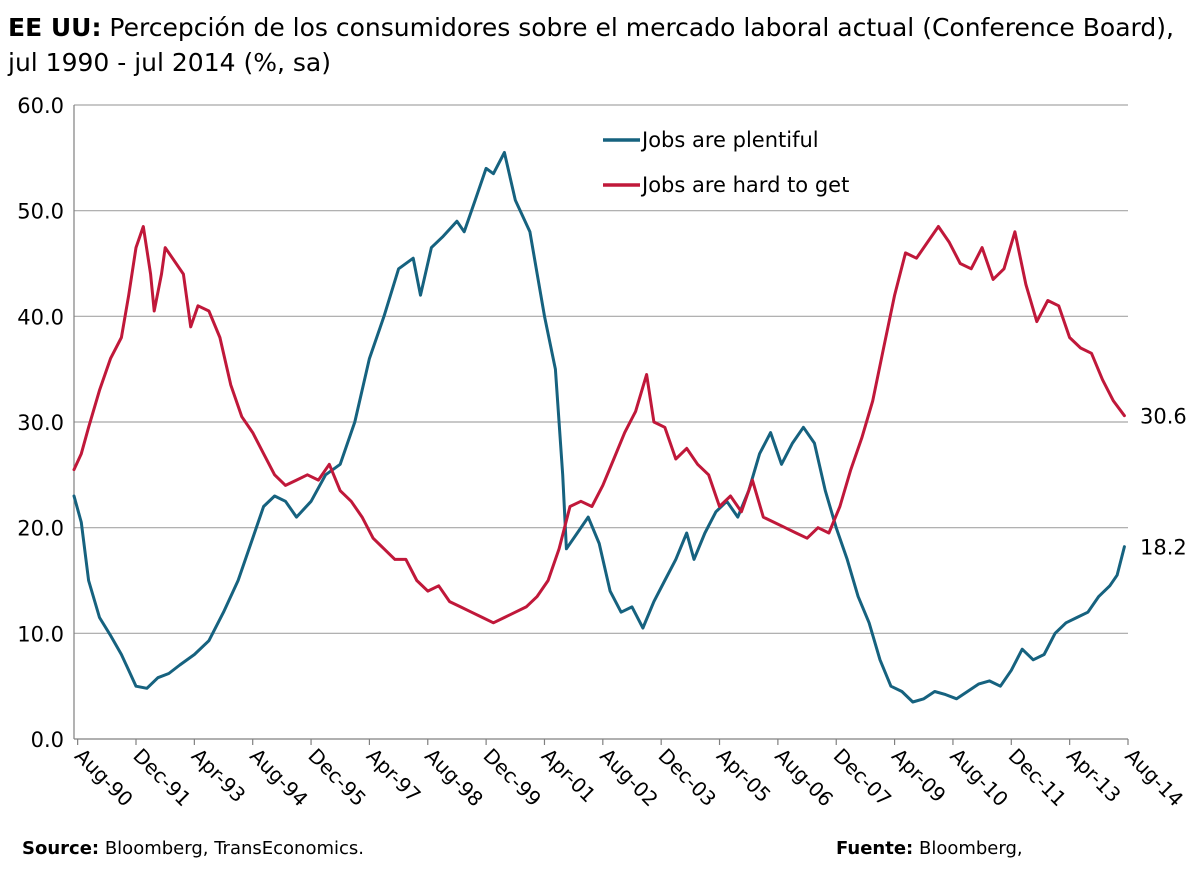 The width and height of the screenshot is (1200, 870). I want to click on x-tick-label: Apr-05, so click(744, 776).